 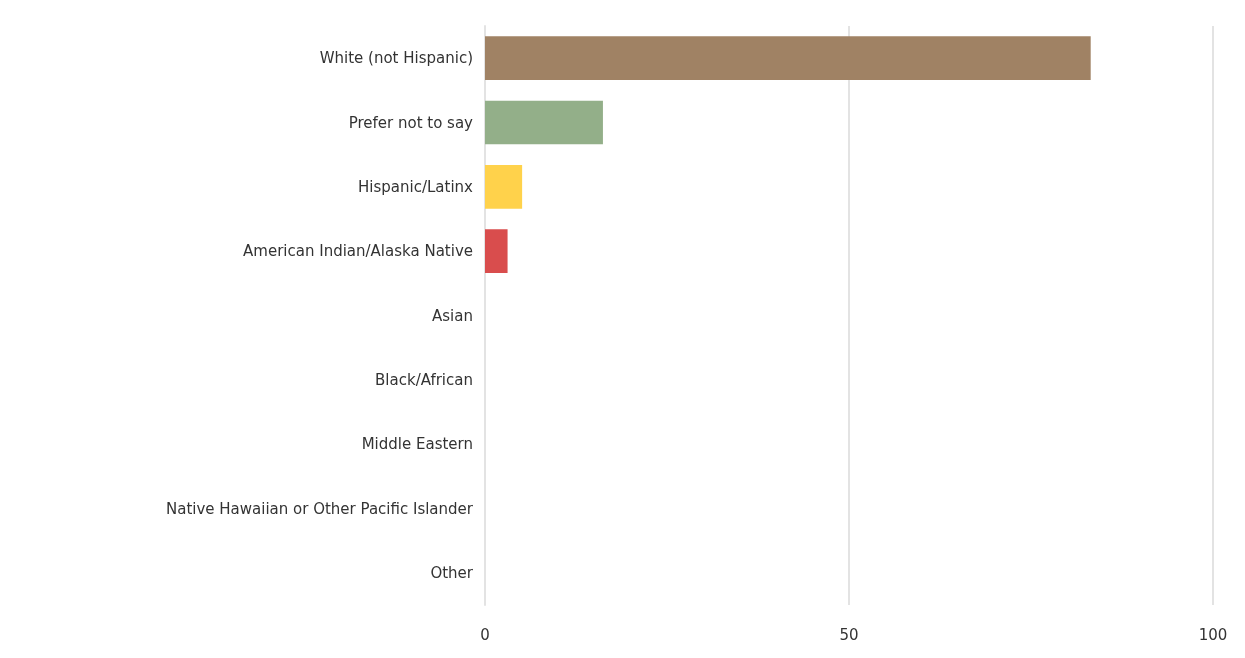 What do you see at coordinates (1213, 634) in the screenshot?
I see `x-tick-label: 100` at bounding box center [1213, 634].